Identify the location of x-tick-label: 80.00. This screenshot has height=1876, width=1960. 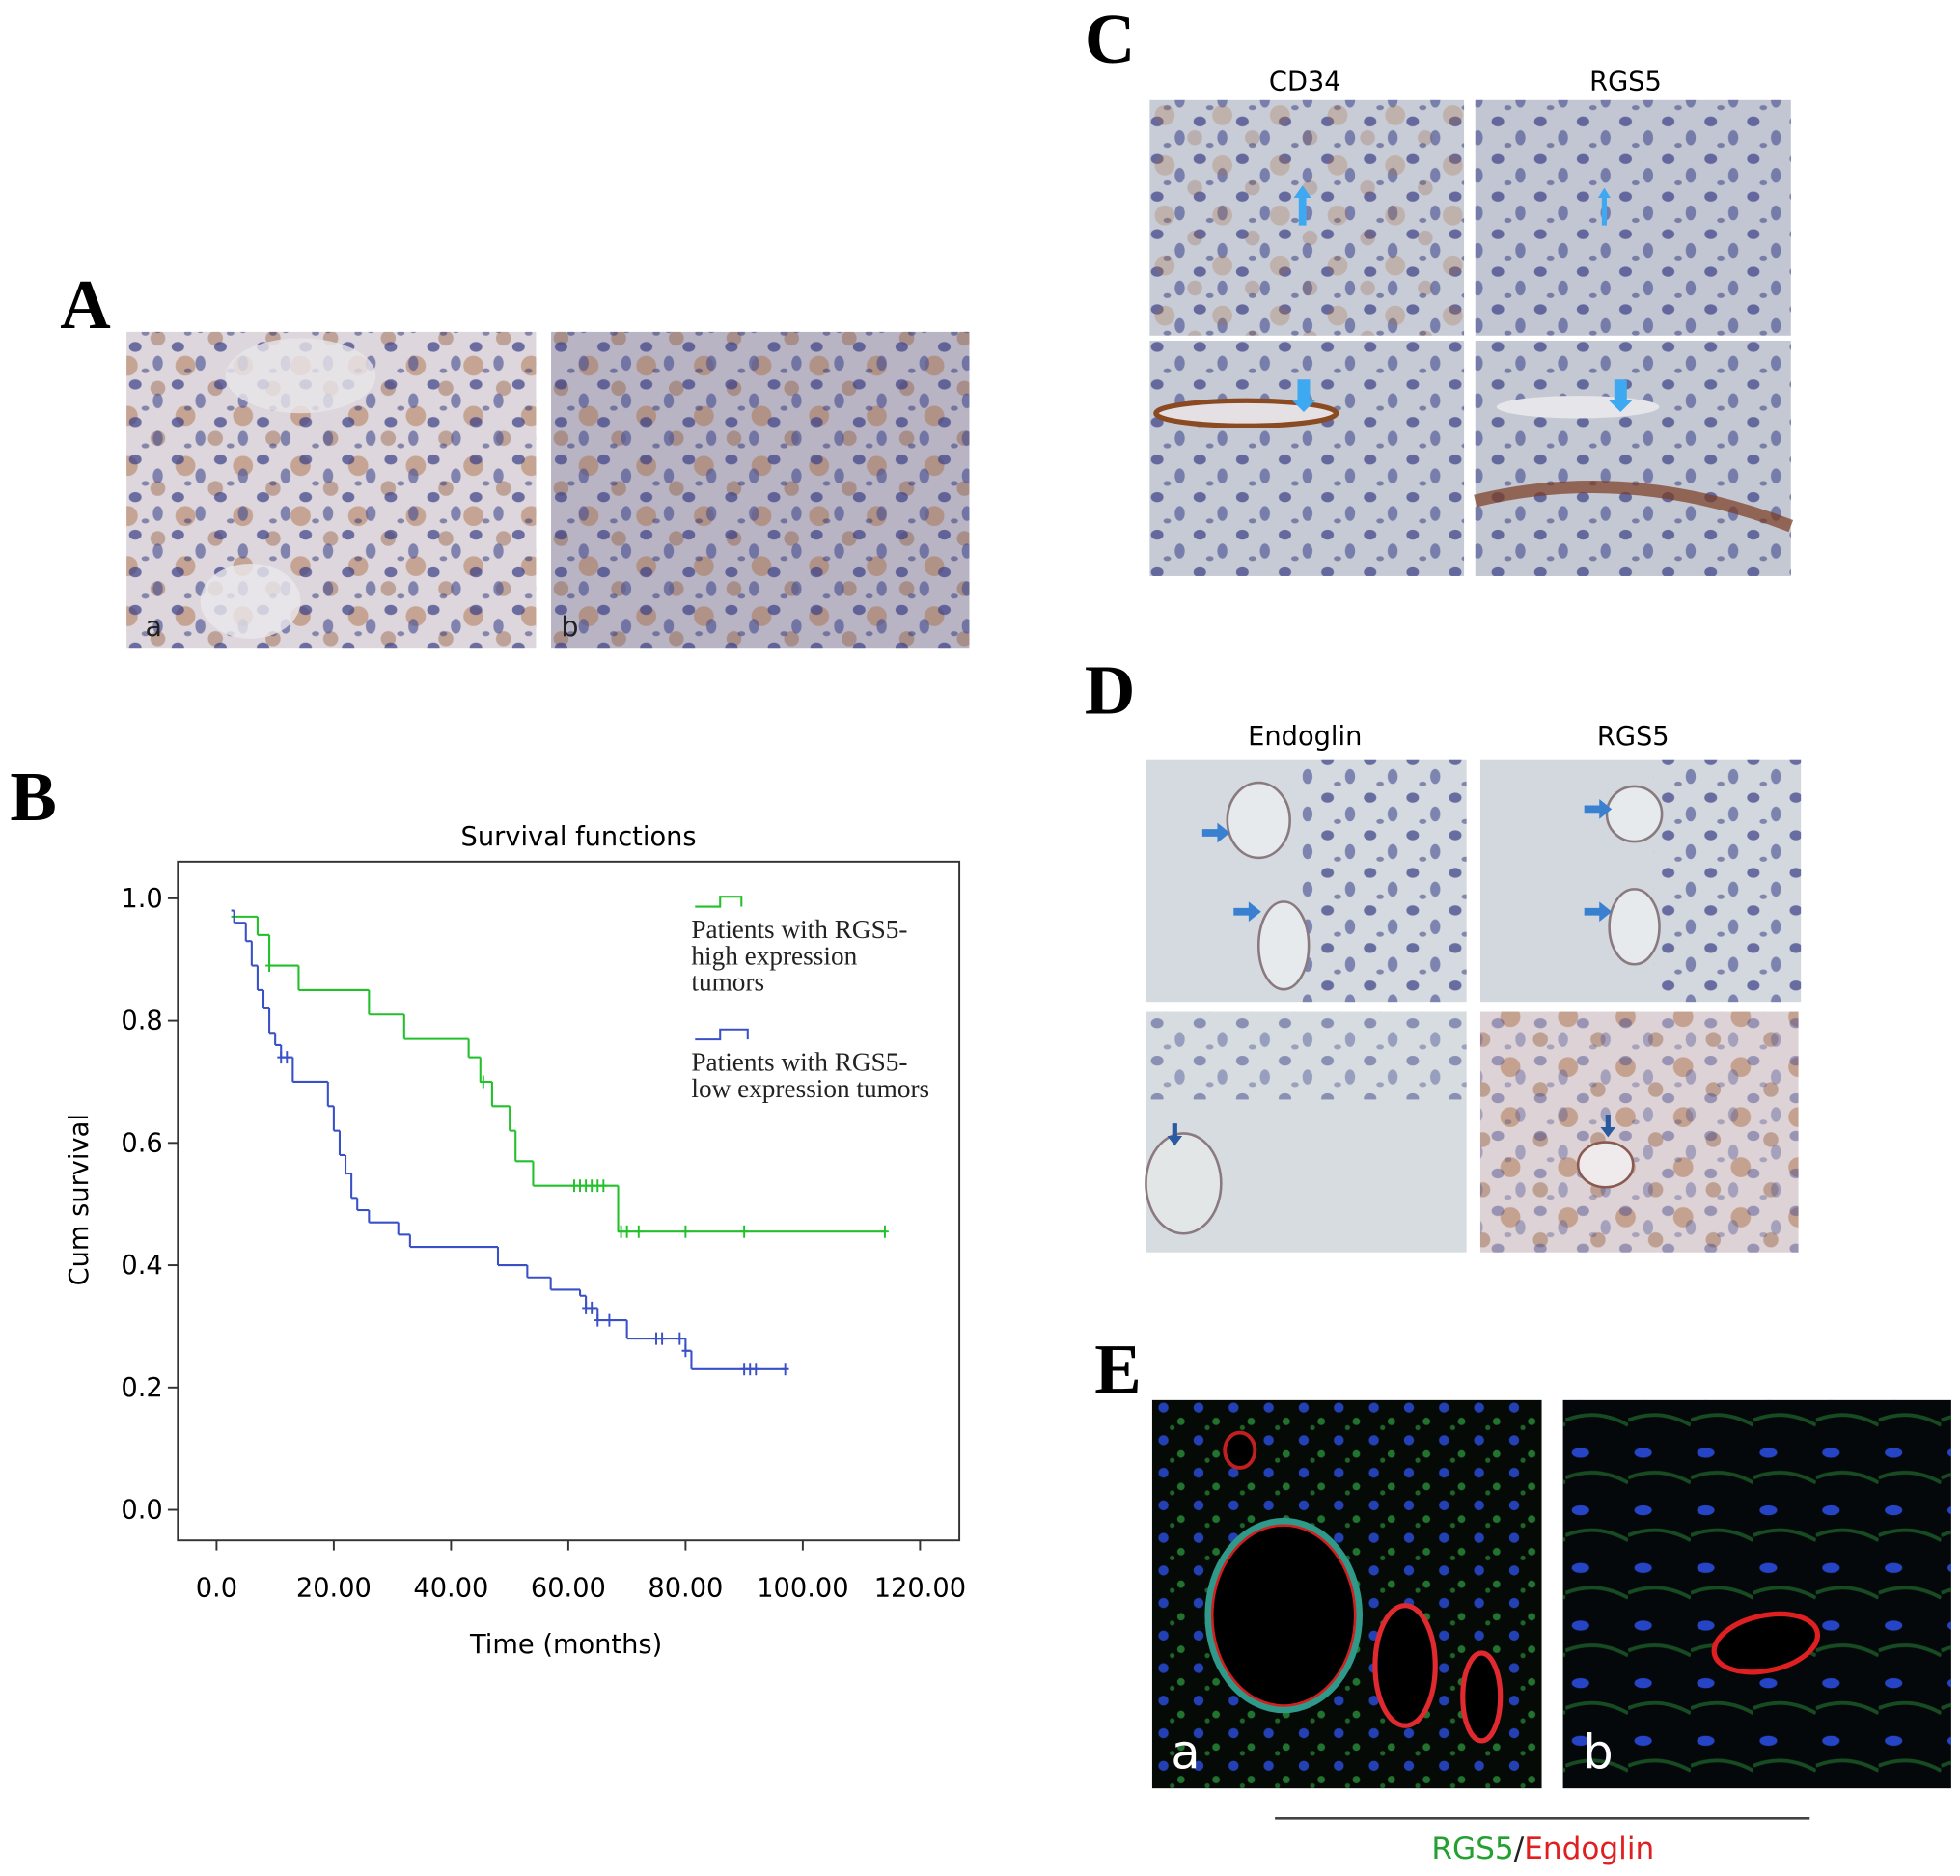
(685, 1589).